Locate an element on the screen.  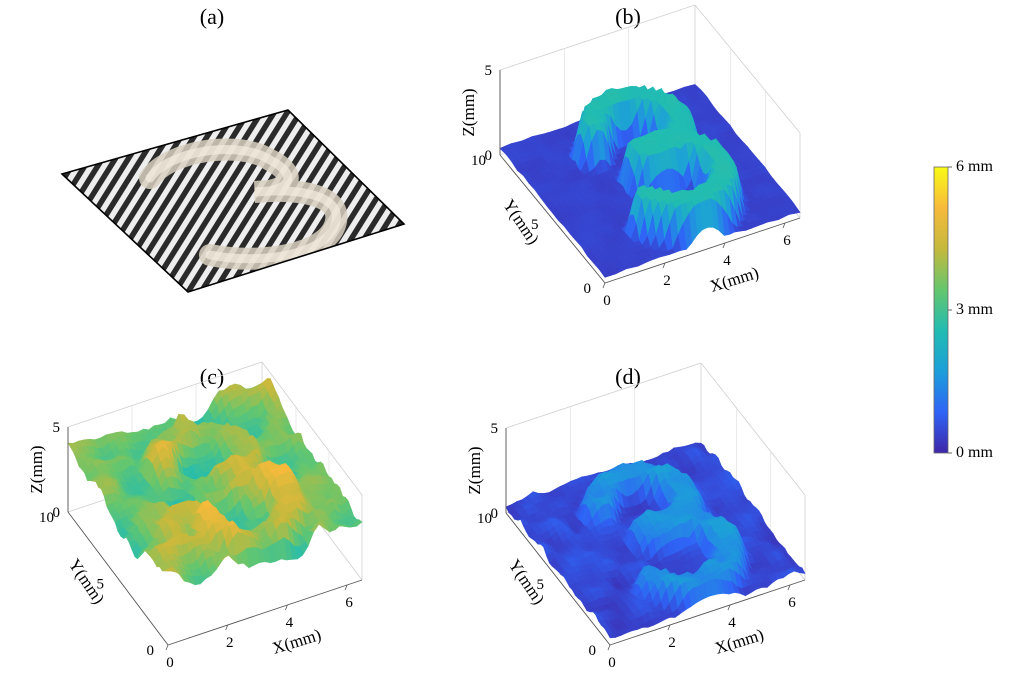
colorbar-label-min: 0 mm is located at coordinates (974, 452).